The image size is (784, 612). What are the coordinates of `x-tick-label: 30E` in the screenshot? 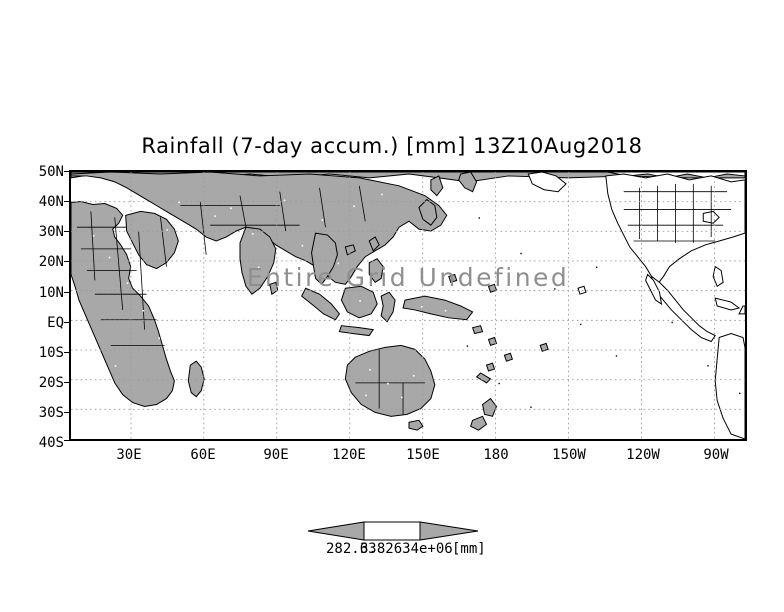 It's located at (129, 455).